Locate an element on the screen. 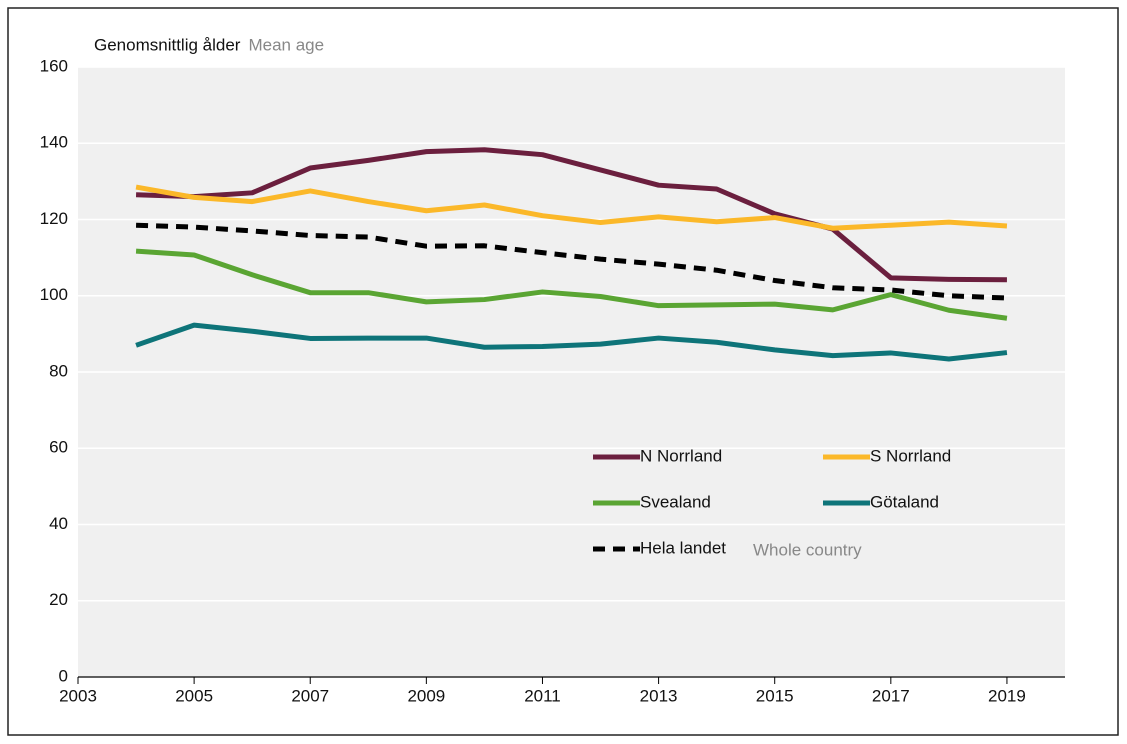  legend-label: Götaland is located at coordinates (904, 501).